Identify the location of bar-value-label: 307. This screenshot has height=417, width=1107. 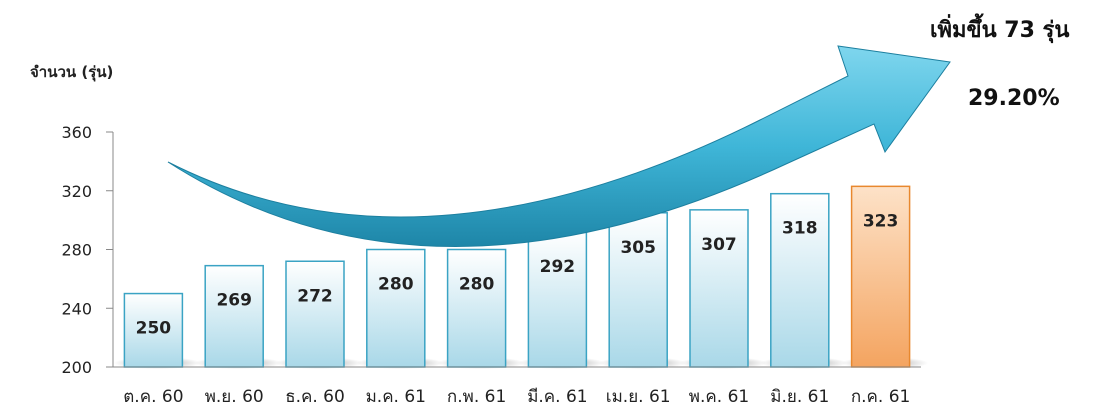
(719, 245).